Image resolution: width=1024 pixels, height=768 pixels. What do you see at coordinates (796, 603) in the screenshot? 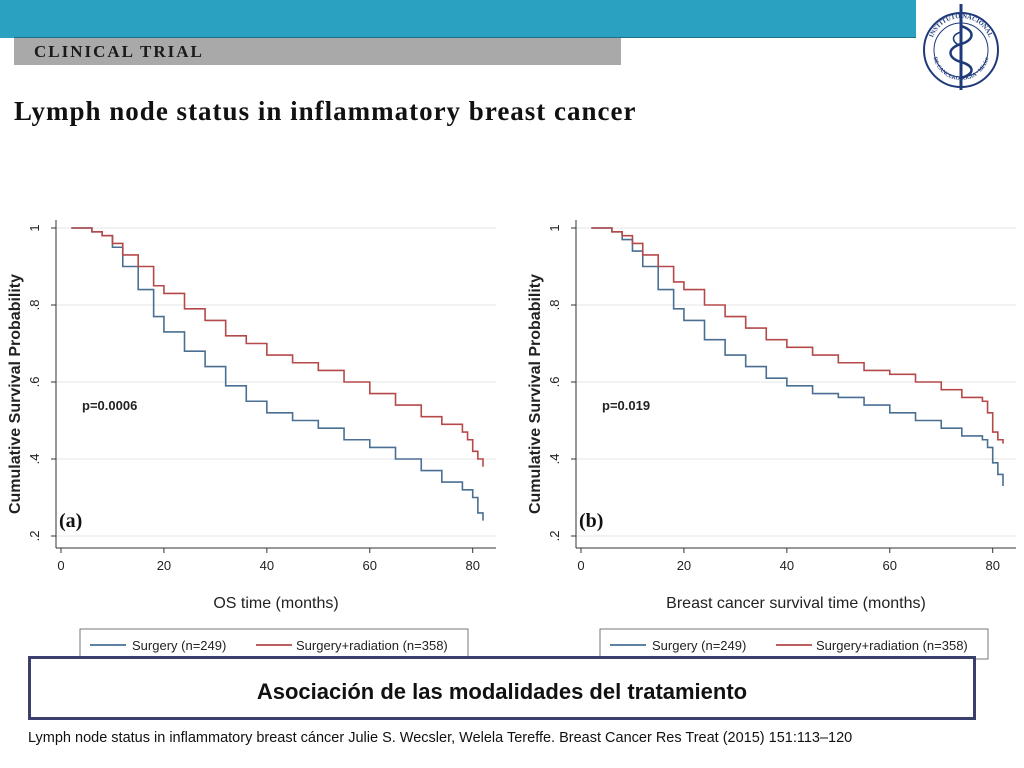
I see `x-axis-label: Breast cancer survival time (months)` at bounding box center [796, 603].